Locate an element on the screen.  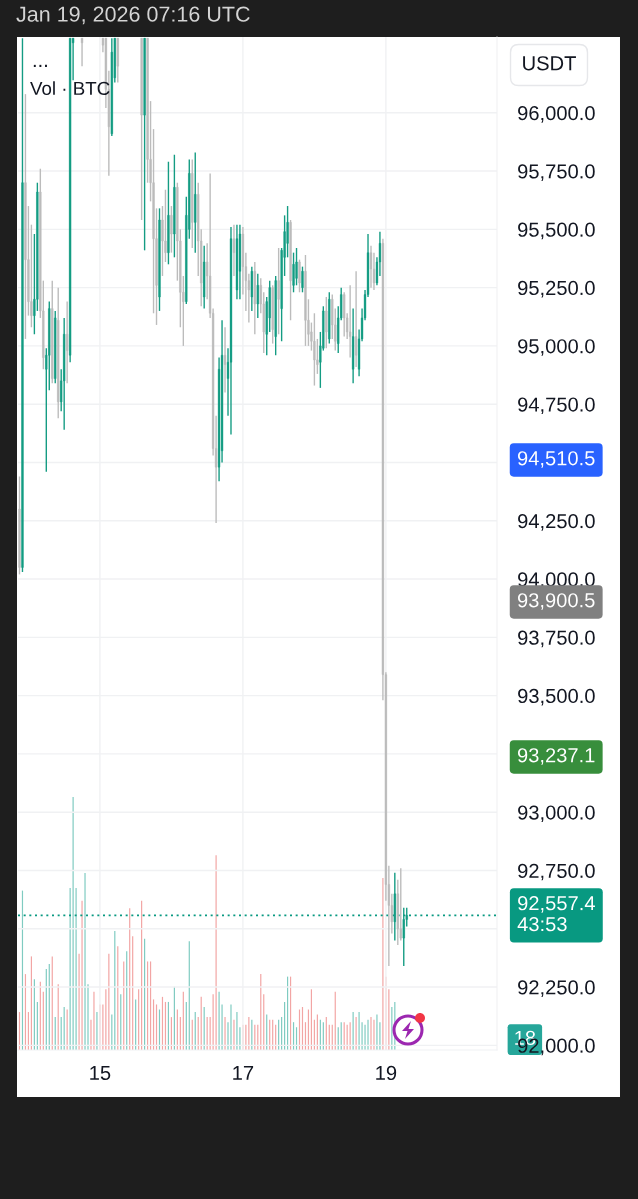
chart-title: Jan 19, 2026 07:16 UTC is located at coordinates (133, 15).